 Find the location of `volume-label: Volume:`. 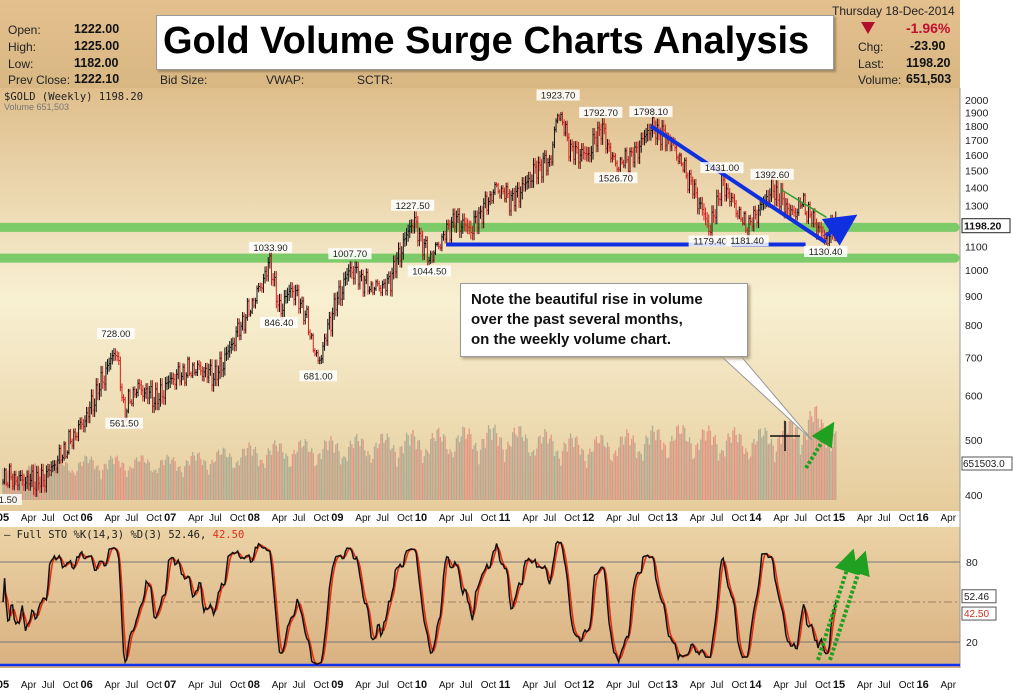

volume-label: Volume: is located at coordinates (880, 80).